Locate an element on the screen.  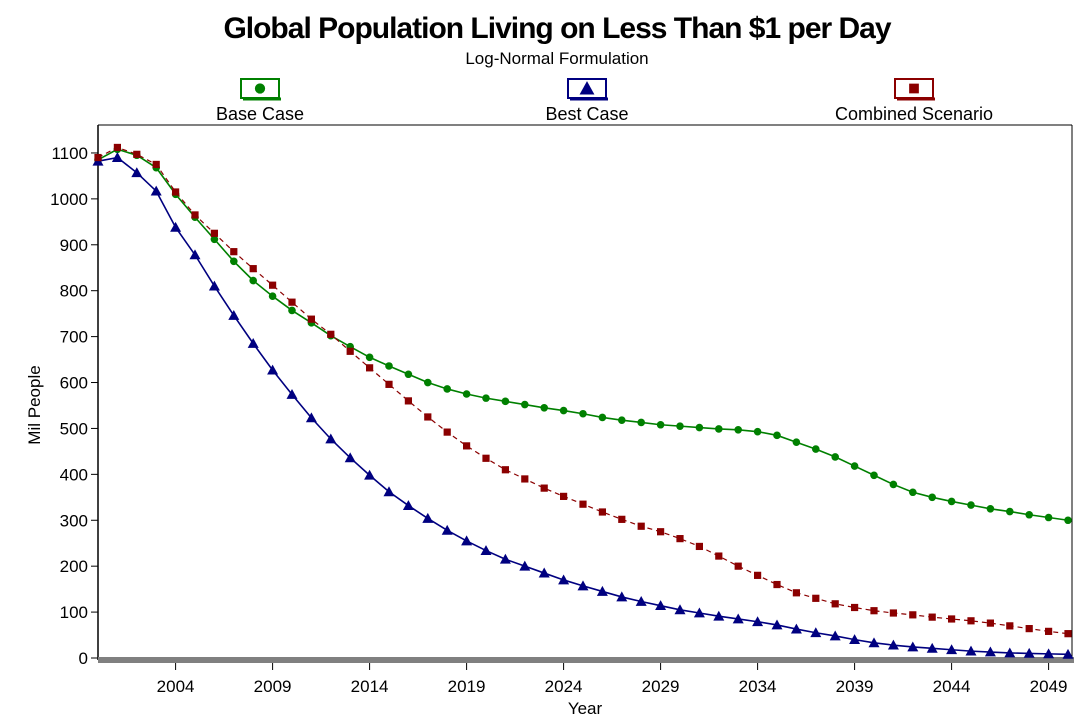
x-tick-label: 2039 is located at coordinates (855, 686).